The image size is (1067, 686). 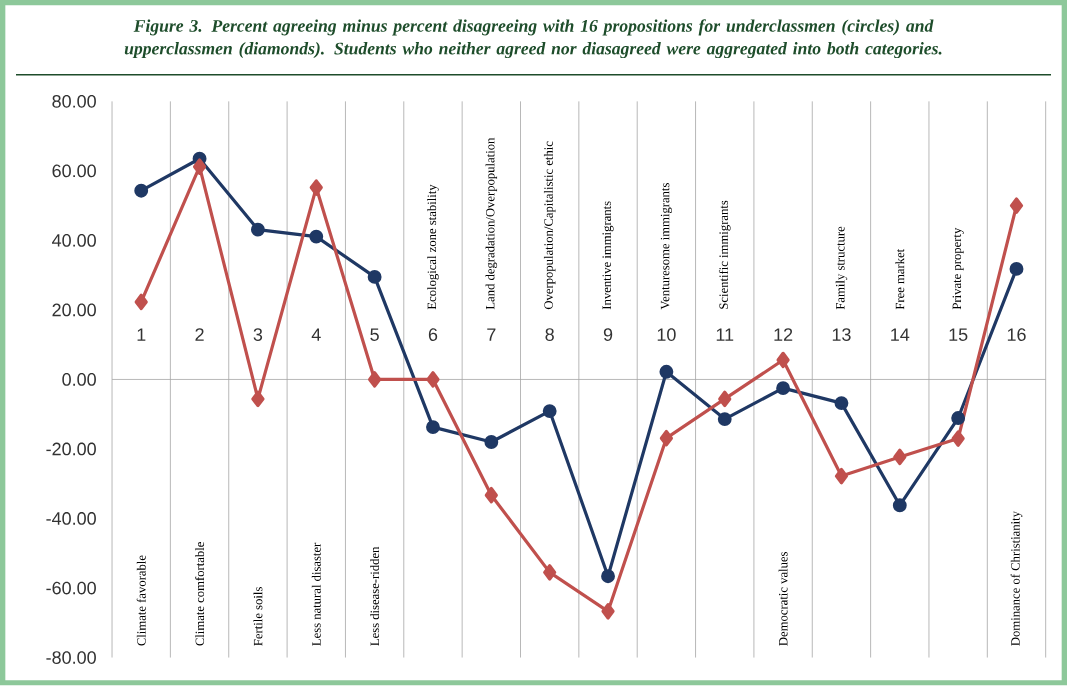 I want to click on annotation: Inventive immigrants, so click(x=608, y=255).